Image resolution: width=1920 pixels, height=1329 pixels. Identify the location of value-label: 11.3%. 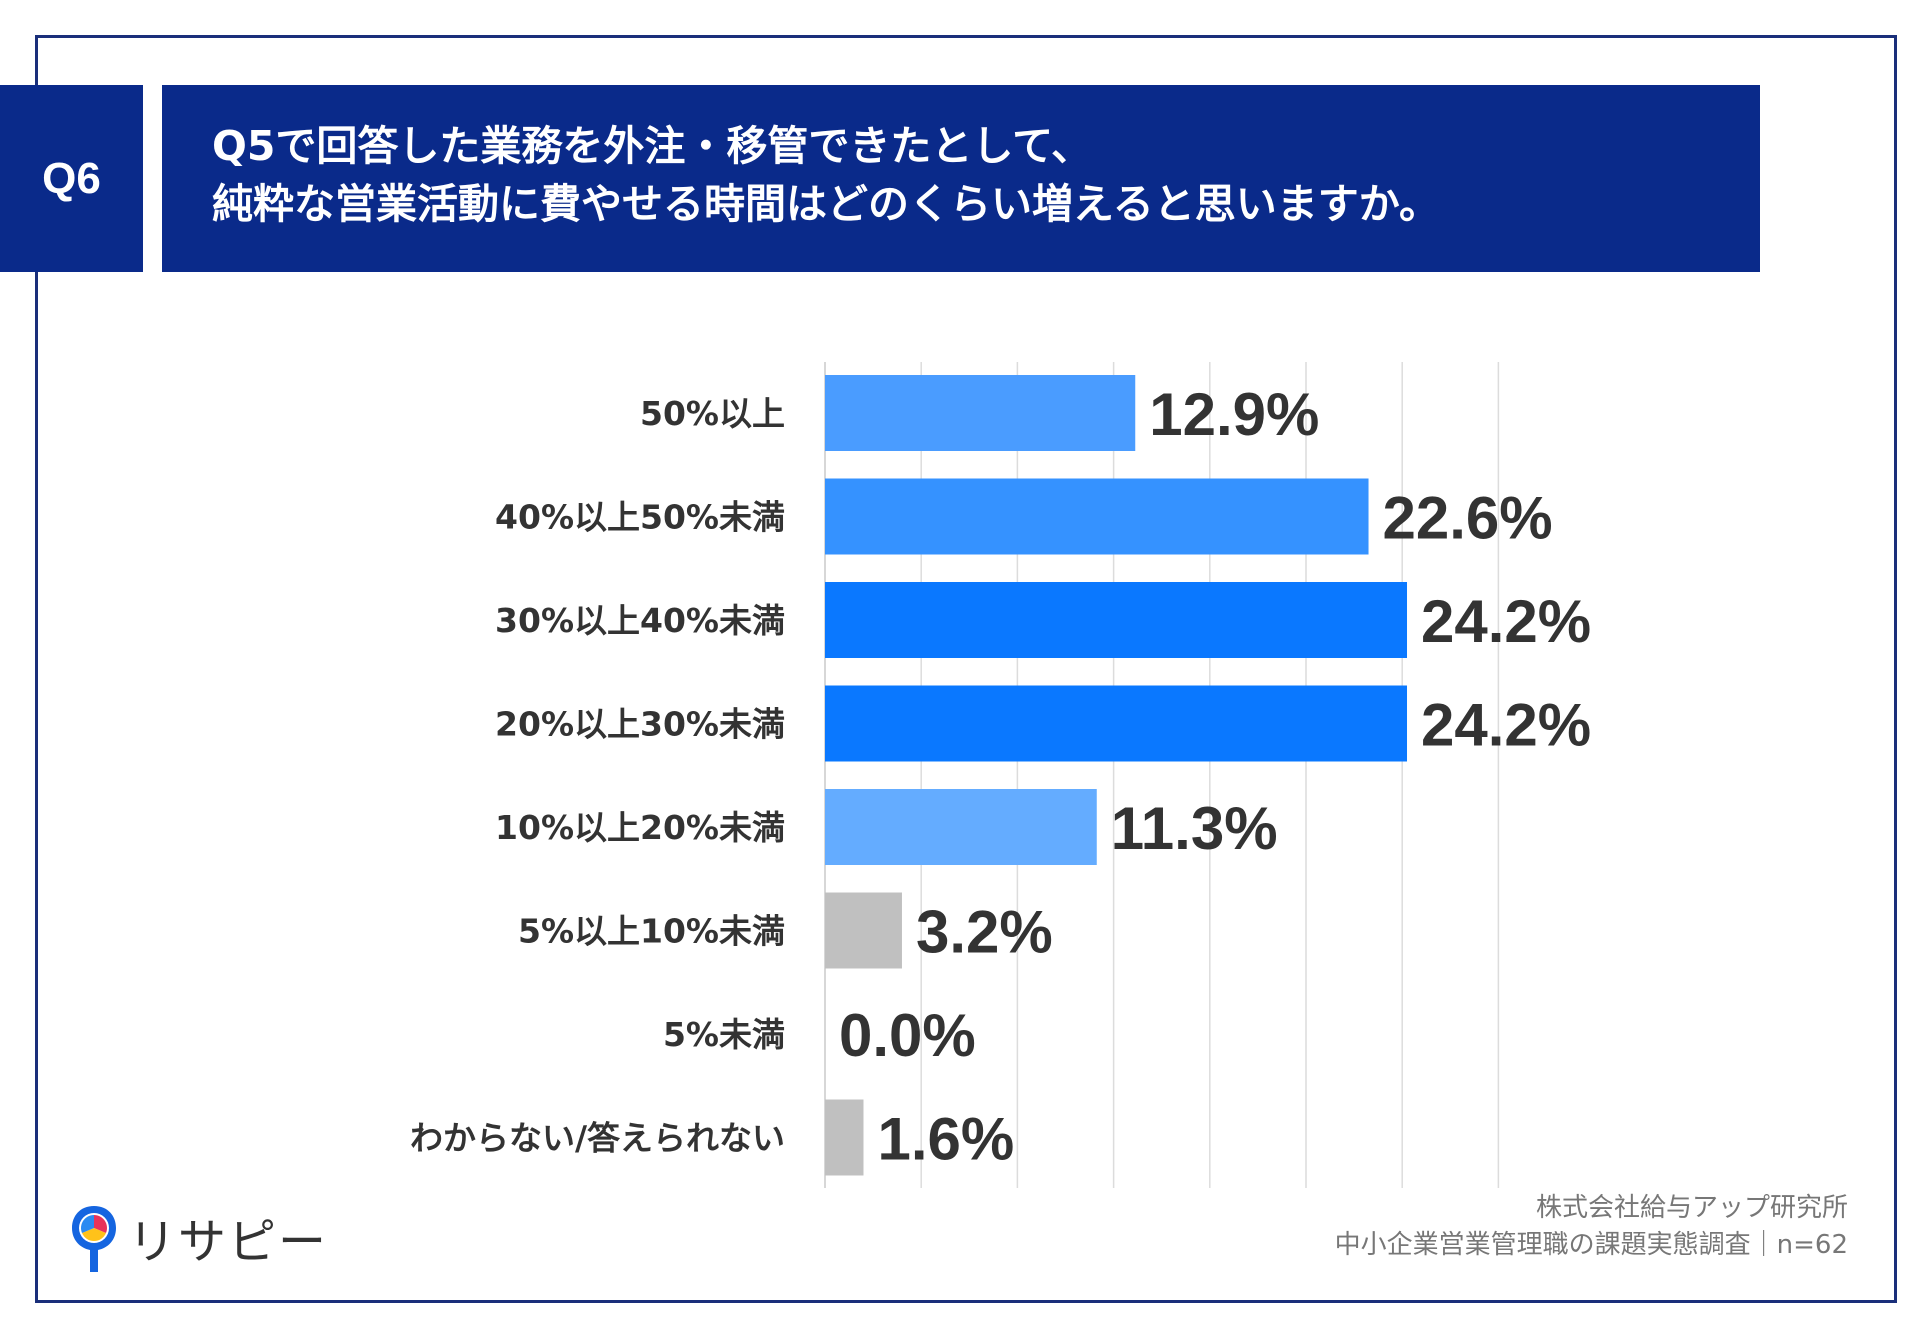
(1194, 828).